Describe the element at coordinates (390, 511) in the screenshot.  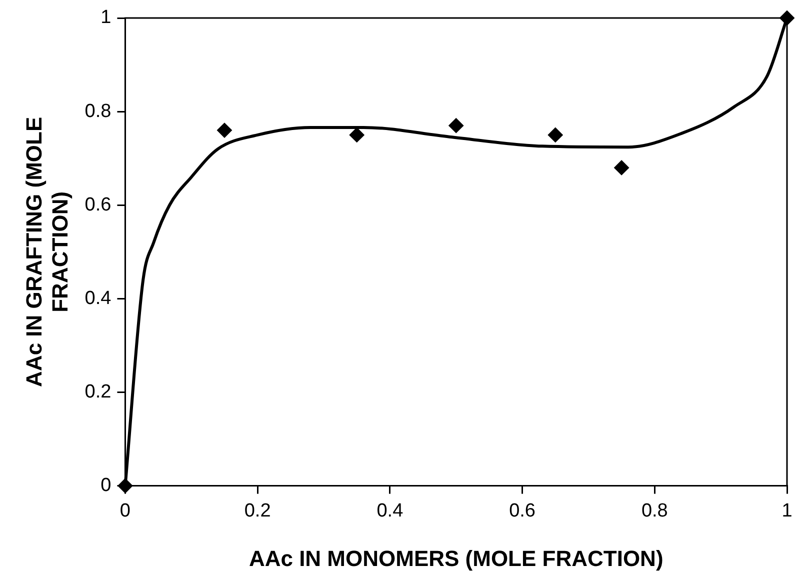
I see `x-tick-label: 0.4` at that location.